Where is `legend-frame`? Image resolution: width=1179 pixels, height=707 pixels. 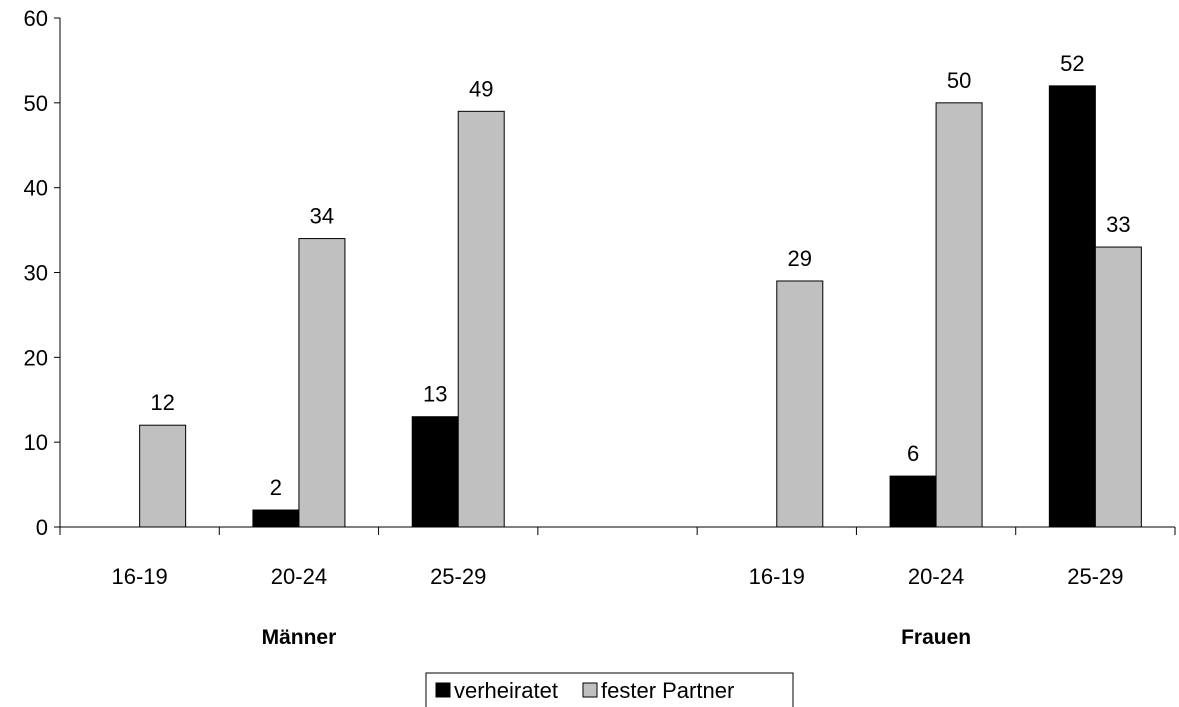
legend-frame is located at coordinates (609, 689).